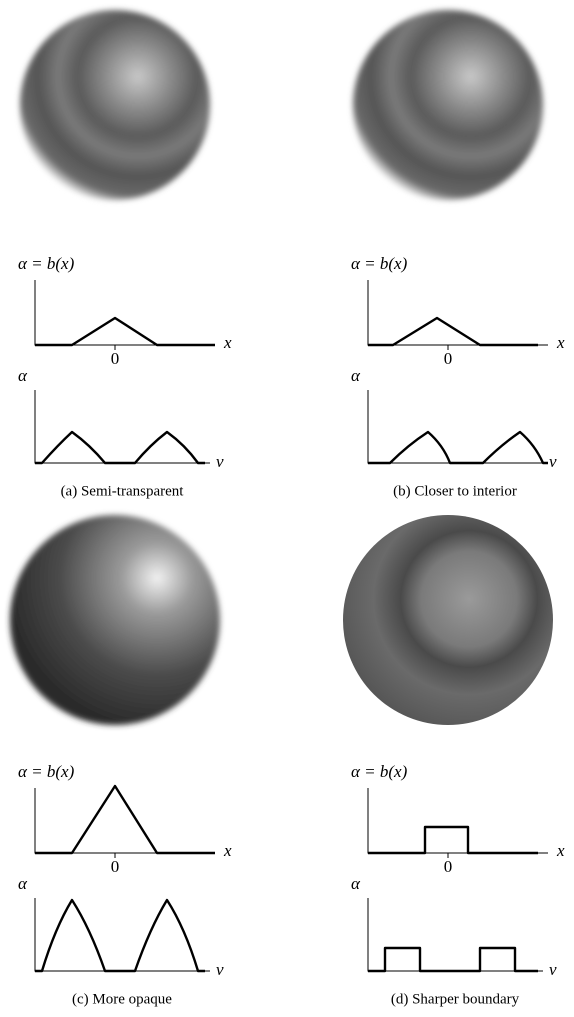 This screenshot has width=574, height=1017. What do you see at coordinates (455, 999) in the screenshot?
I see `caption: (d) Sharper boundary` at bounding box center [455, 999].